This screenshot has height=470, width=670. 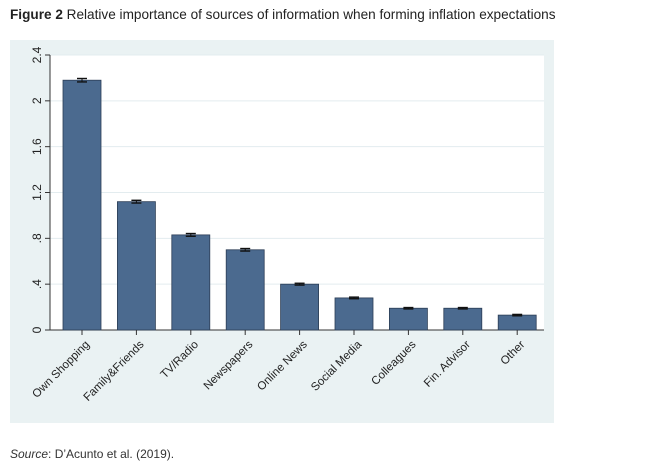 What do you see at coordinates (37, 238) in the screenshot?
I see `y-tick-label: .8` at bounding box center [37, 238].